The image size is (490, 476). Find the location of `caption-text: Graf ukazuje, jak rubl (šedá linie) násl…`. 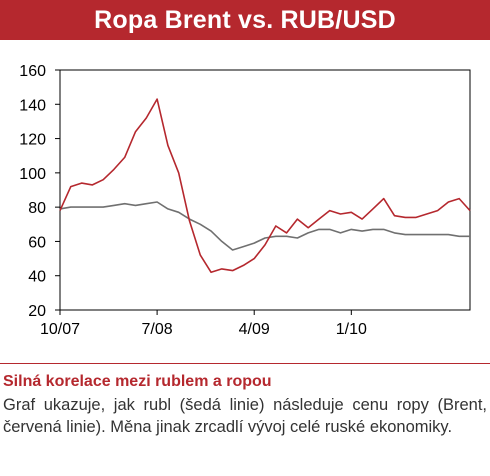

caption-text: Graf ukazuje, jak rubl (šedá linie) násl… is located at coordinates (245, 416).